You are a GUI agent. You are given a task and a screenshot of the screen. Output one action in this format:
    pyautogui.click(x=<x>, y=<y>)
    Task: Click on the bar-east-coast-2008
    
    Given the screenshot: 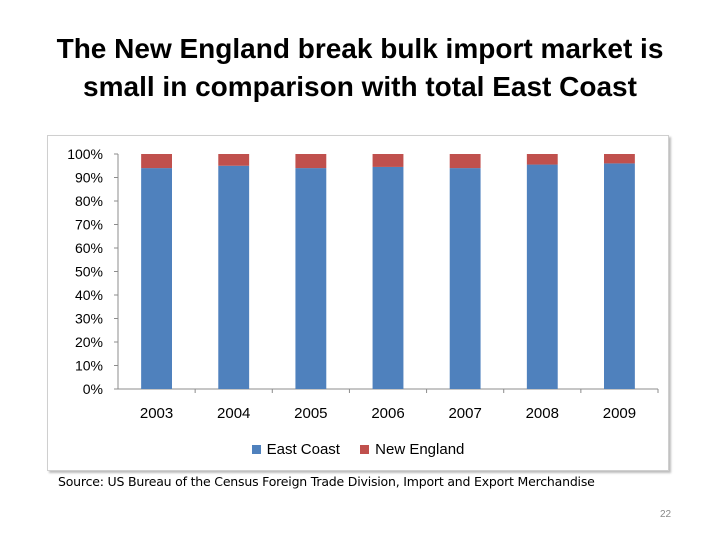 What is the action you would take?
    pyautogui.click(x=542, y=276)
    